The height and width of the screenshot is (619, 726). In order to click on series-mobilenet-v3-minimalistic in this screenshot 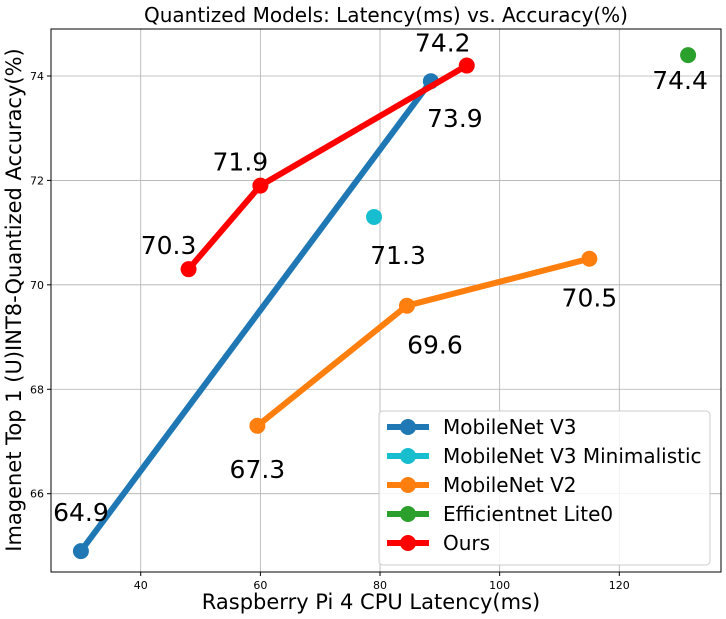, I will do `click(374, 216)`.